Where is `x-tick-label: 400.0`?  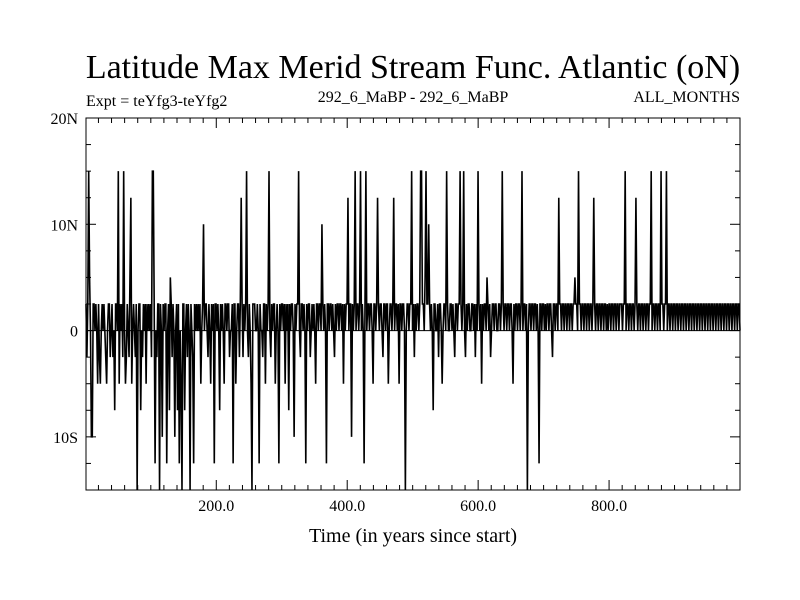 x-tick-label: 400.0 is located at coordinates (347, 506).